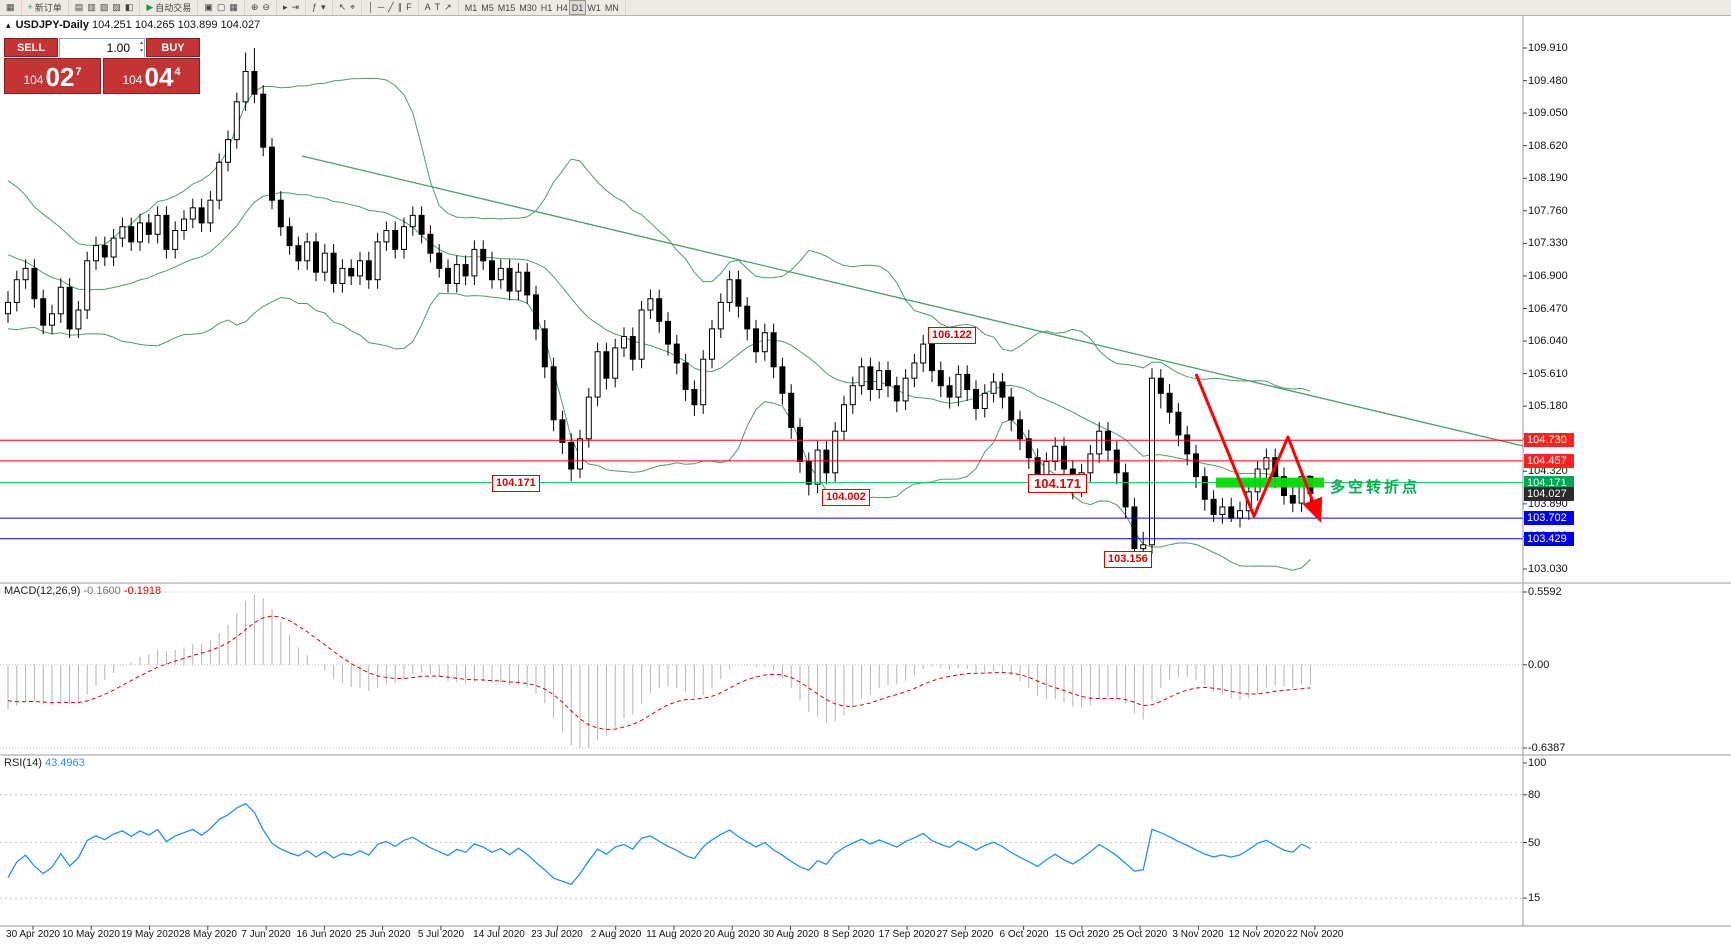  What do you see at coordinates (208, 934) in the screenshot?
I see `time-axis-label: 28 May 2020` at bounding box center [208, 934].